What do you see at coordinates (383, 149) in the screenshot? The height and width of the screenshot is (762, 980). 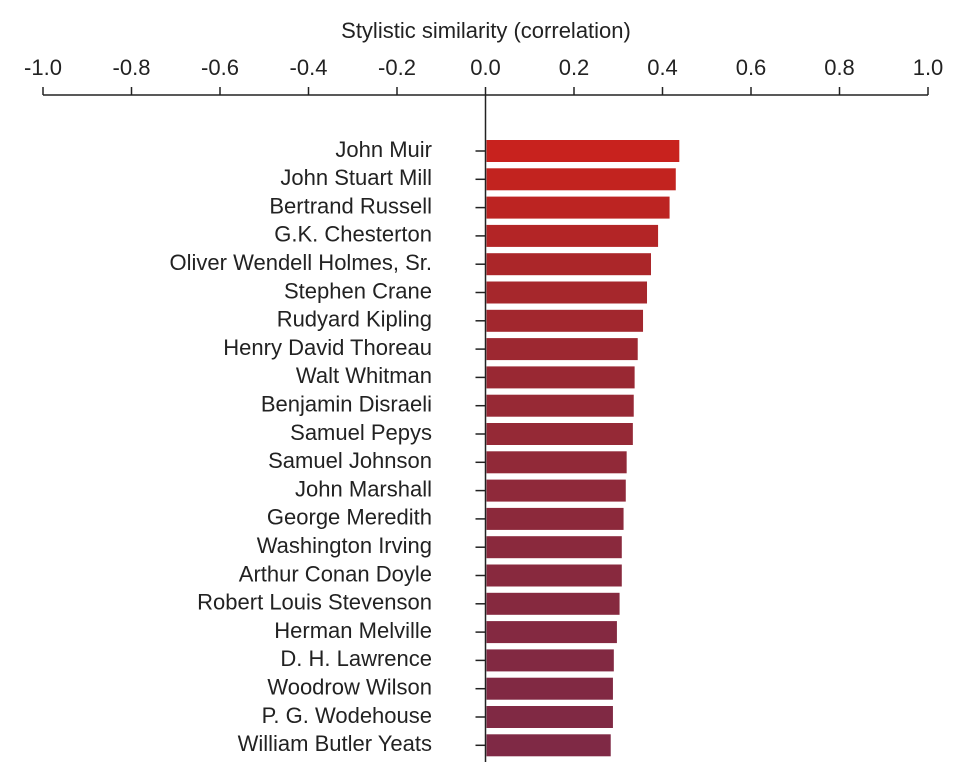 I see `y-tick-label: John Muir` at bounding box center [383, 149].